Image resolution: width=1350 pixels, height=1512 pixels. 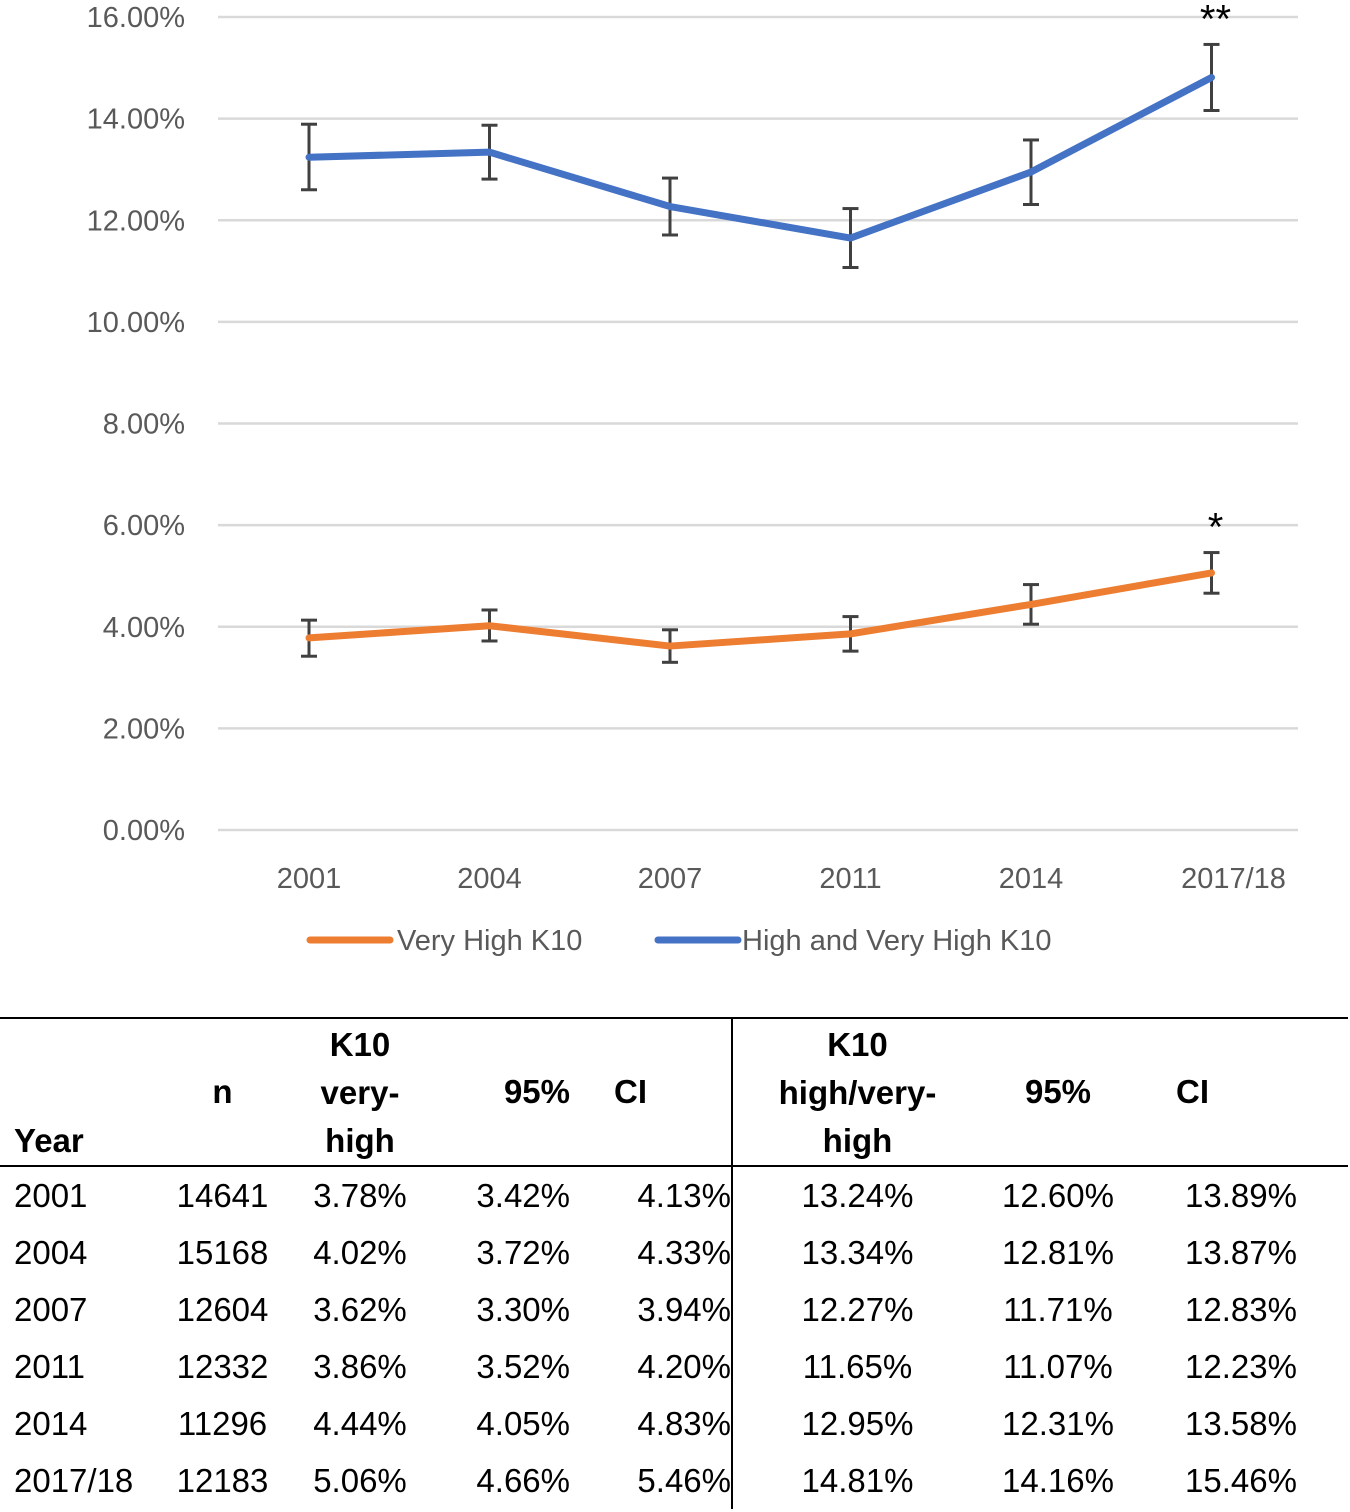 What do you see at coordinates (897, 941) in the screenshot?
I see `legend-label-high-and-very-high: High and Very High K10` at bounding box center [897, 941].